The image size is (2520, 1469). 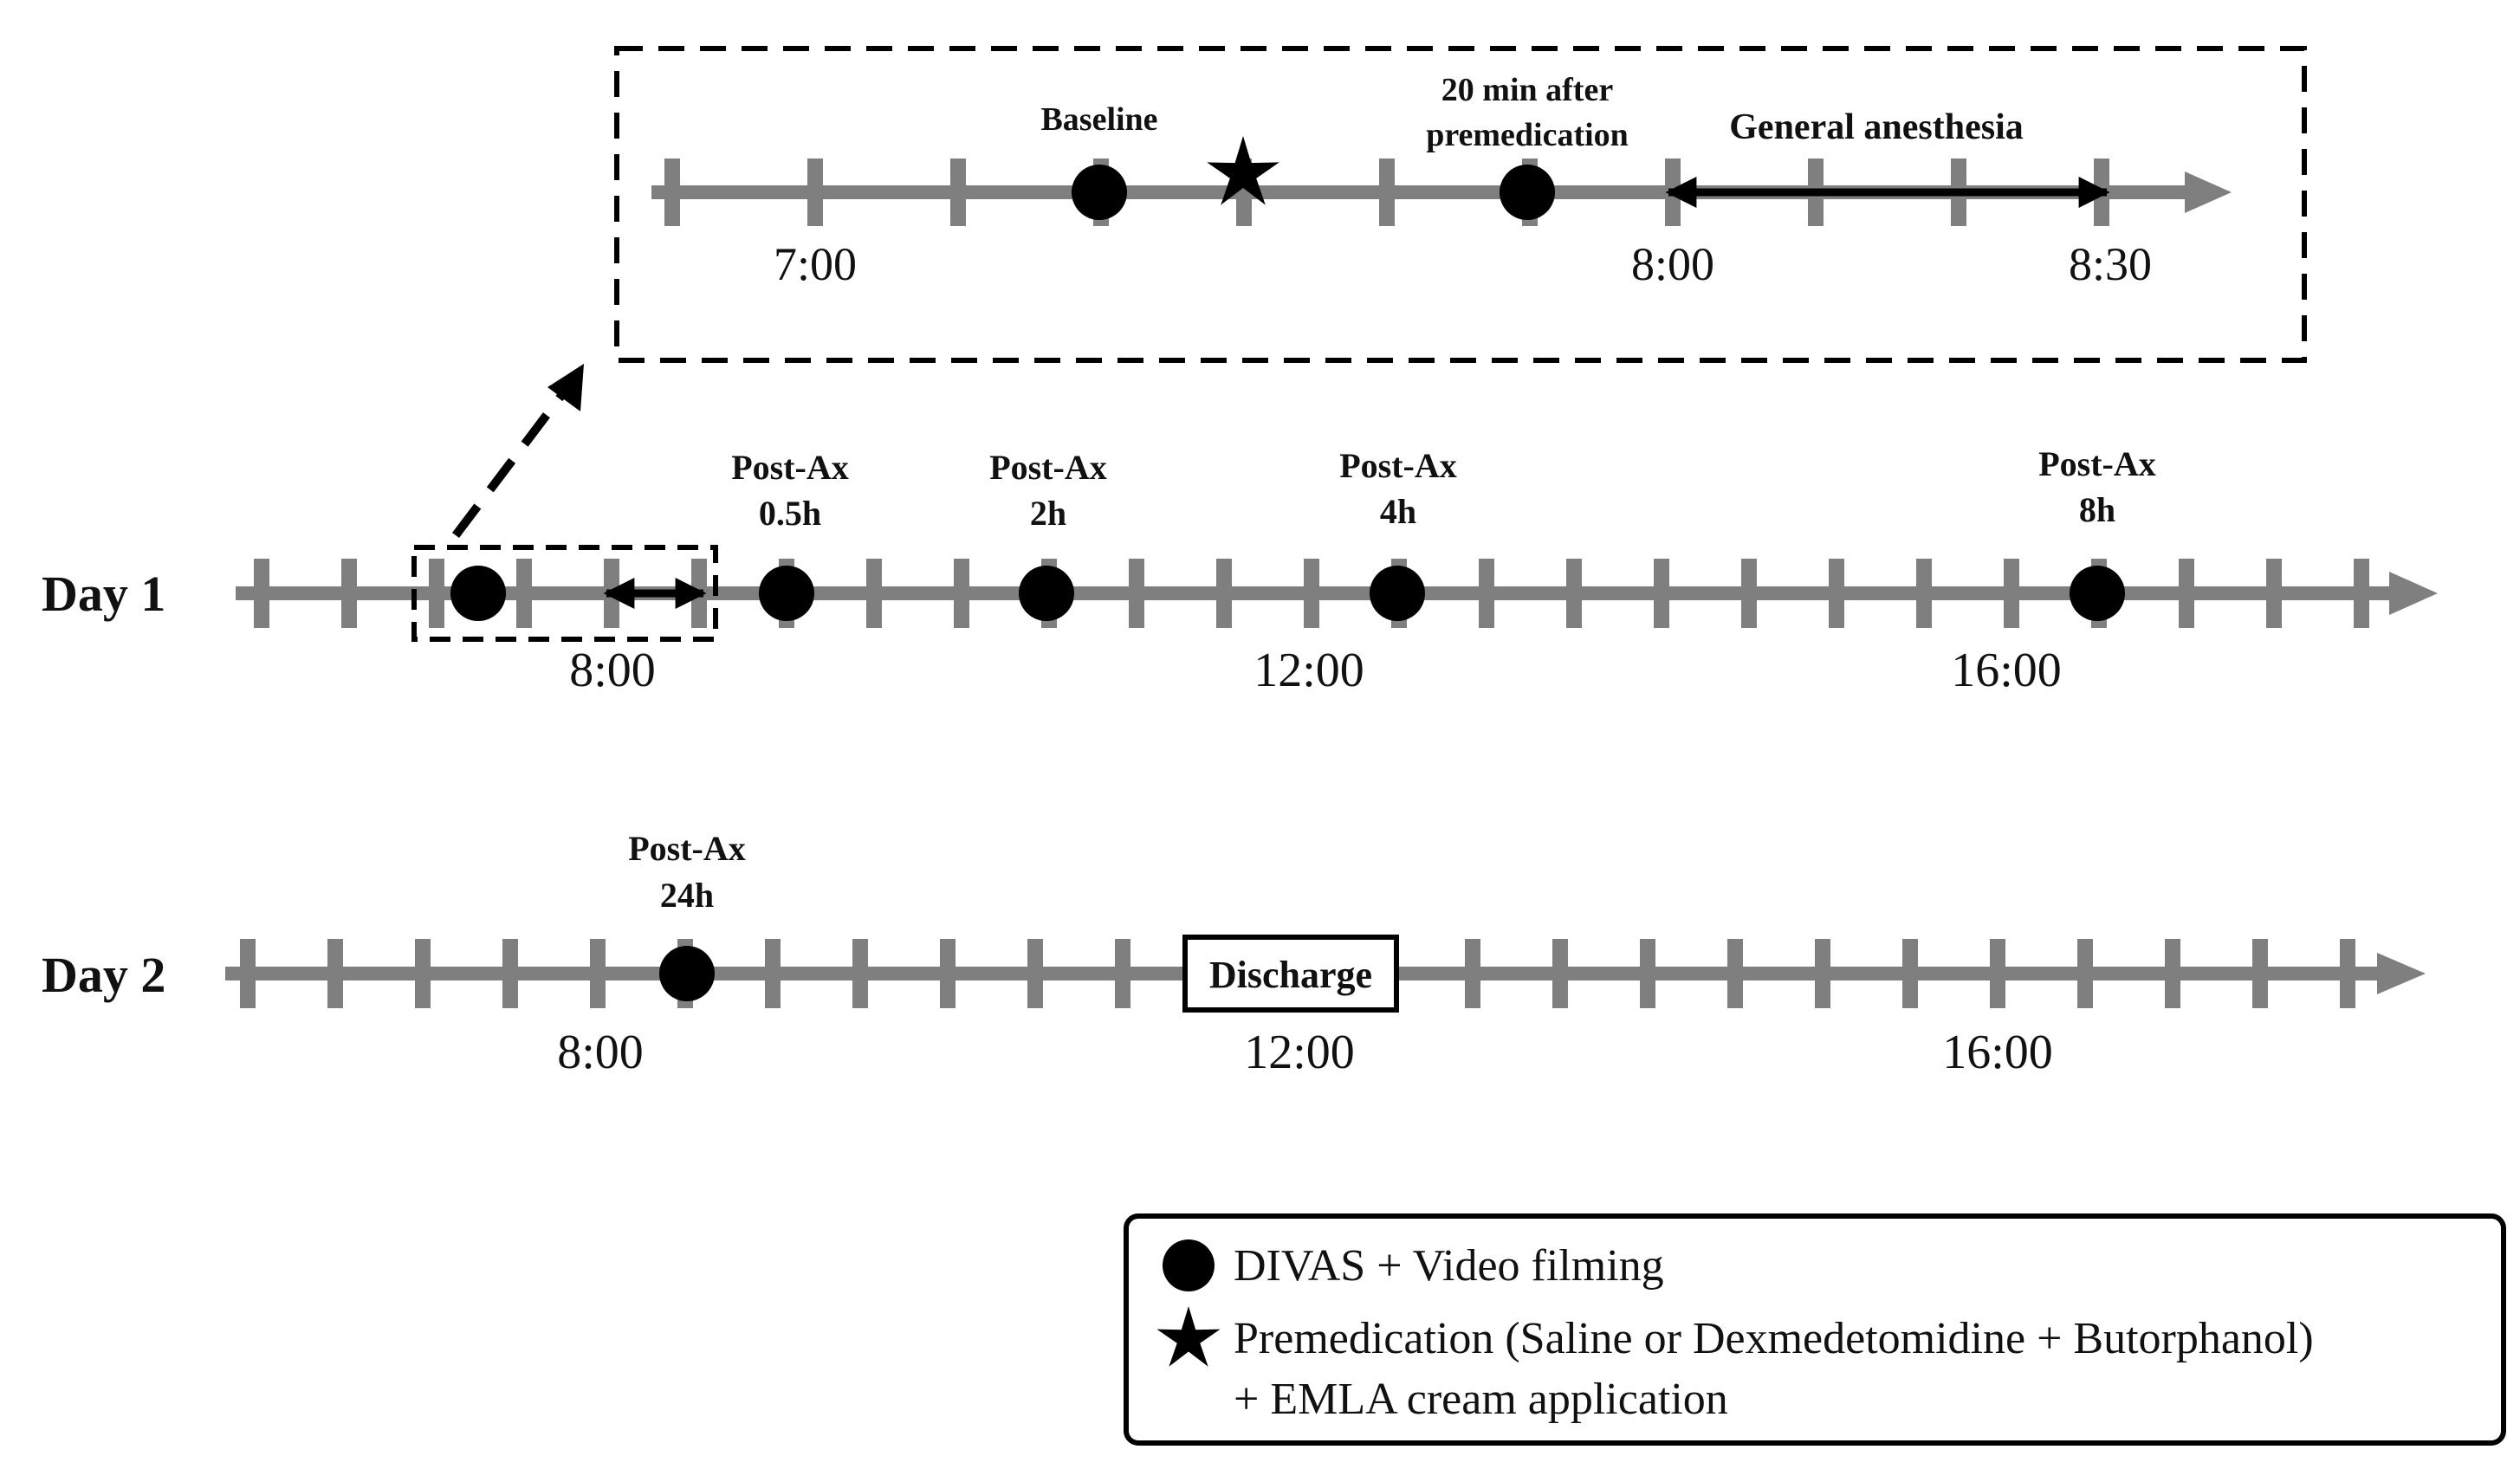 What do you see at coordinates (1997, 1052) in the screenshot?
I see `day2-time-label: 16:00` at bounding box center [1997, 1052].